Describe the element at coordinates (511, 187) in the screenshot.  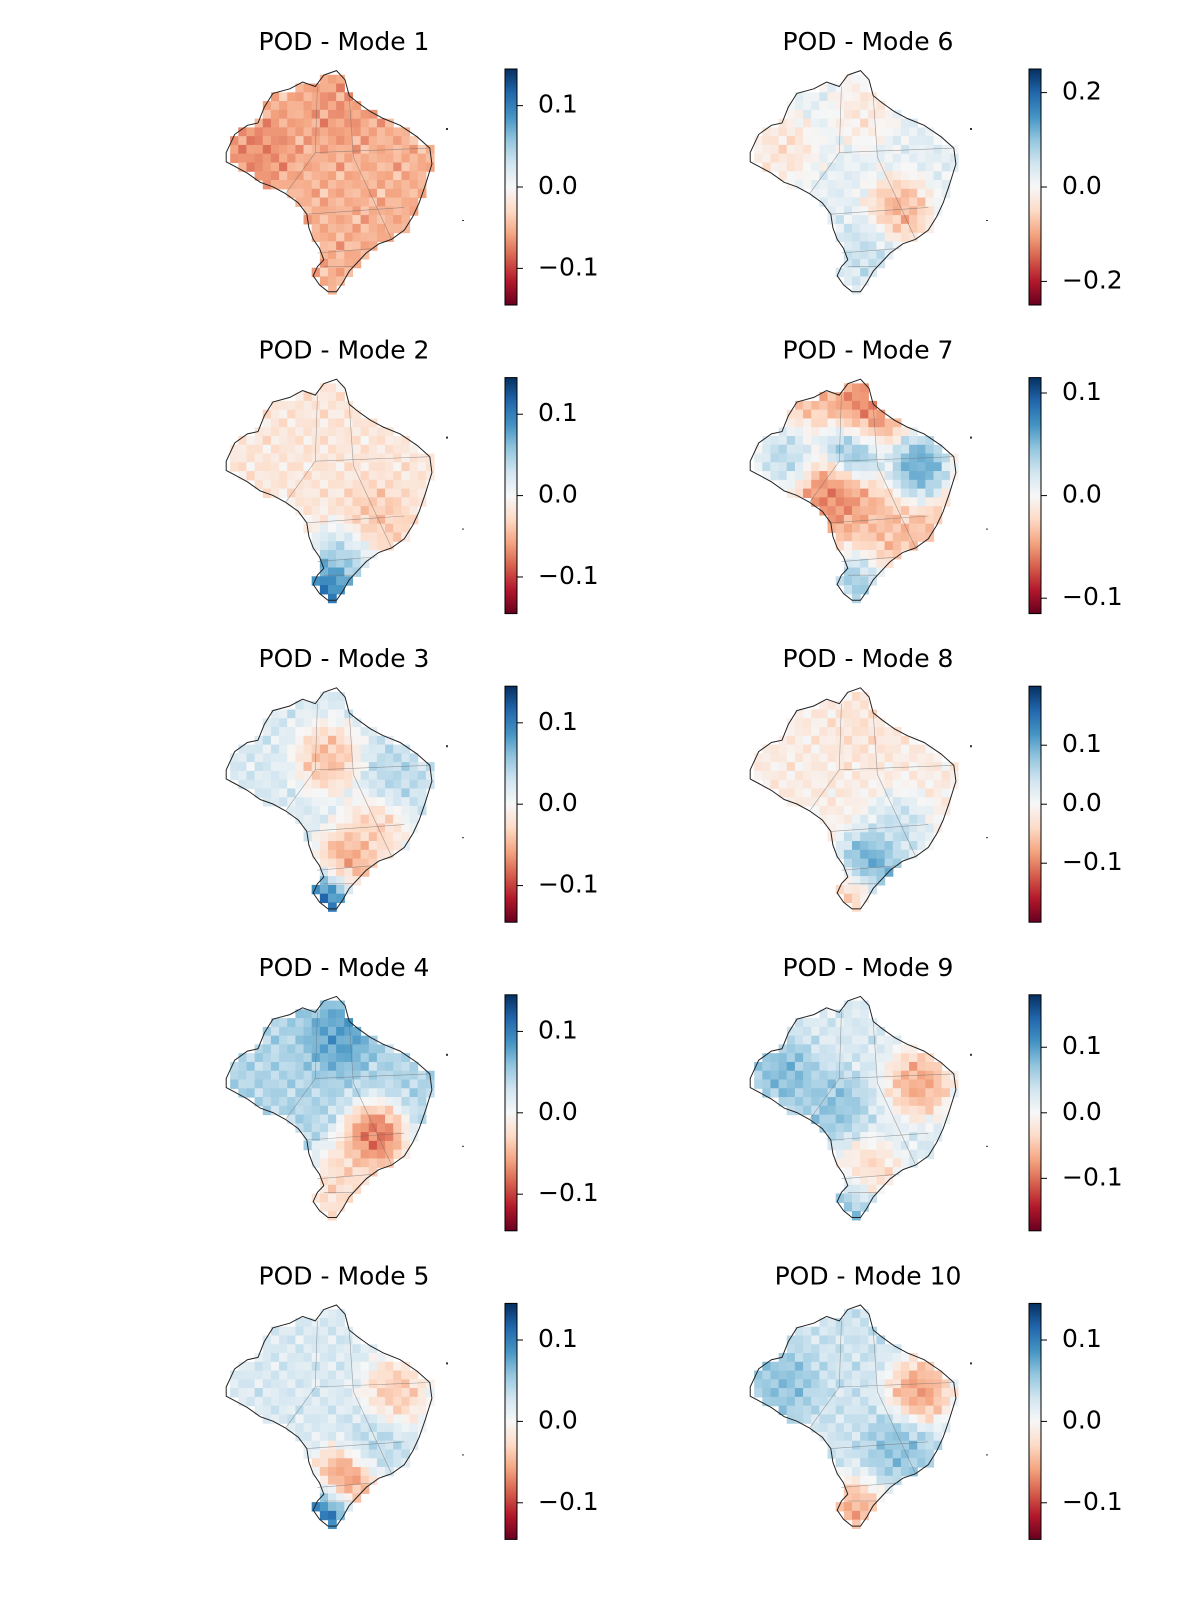
I see `colorbar` at that location.